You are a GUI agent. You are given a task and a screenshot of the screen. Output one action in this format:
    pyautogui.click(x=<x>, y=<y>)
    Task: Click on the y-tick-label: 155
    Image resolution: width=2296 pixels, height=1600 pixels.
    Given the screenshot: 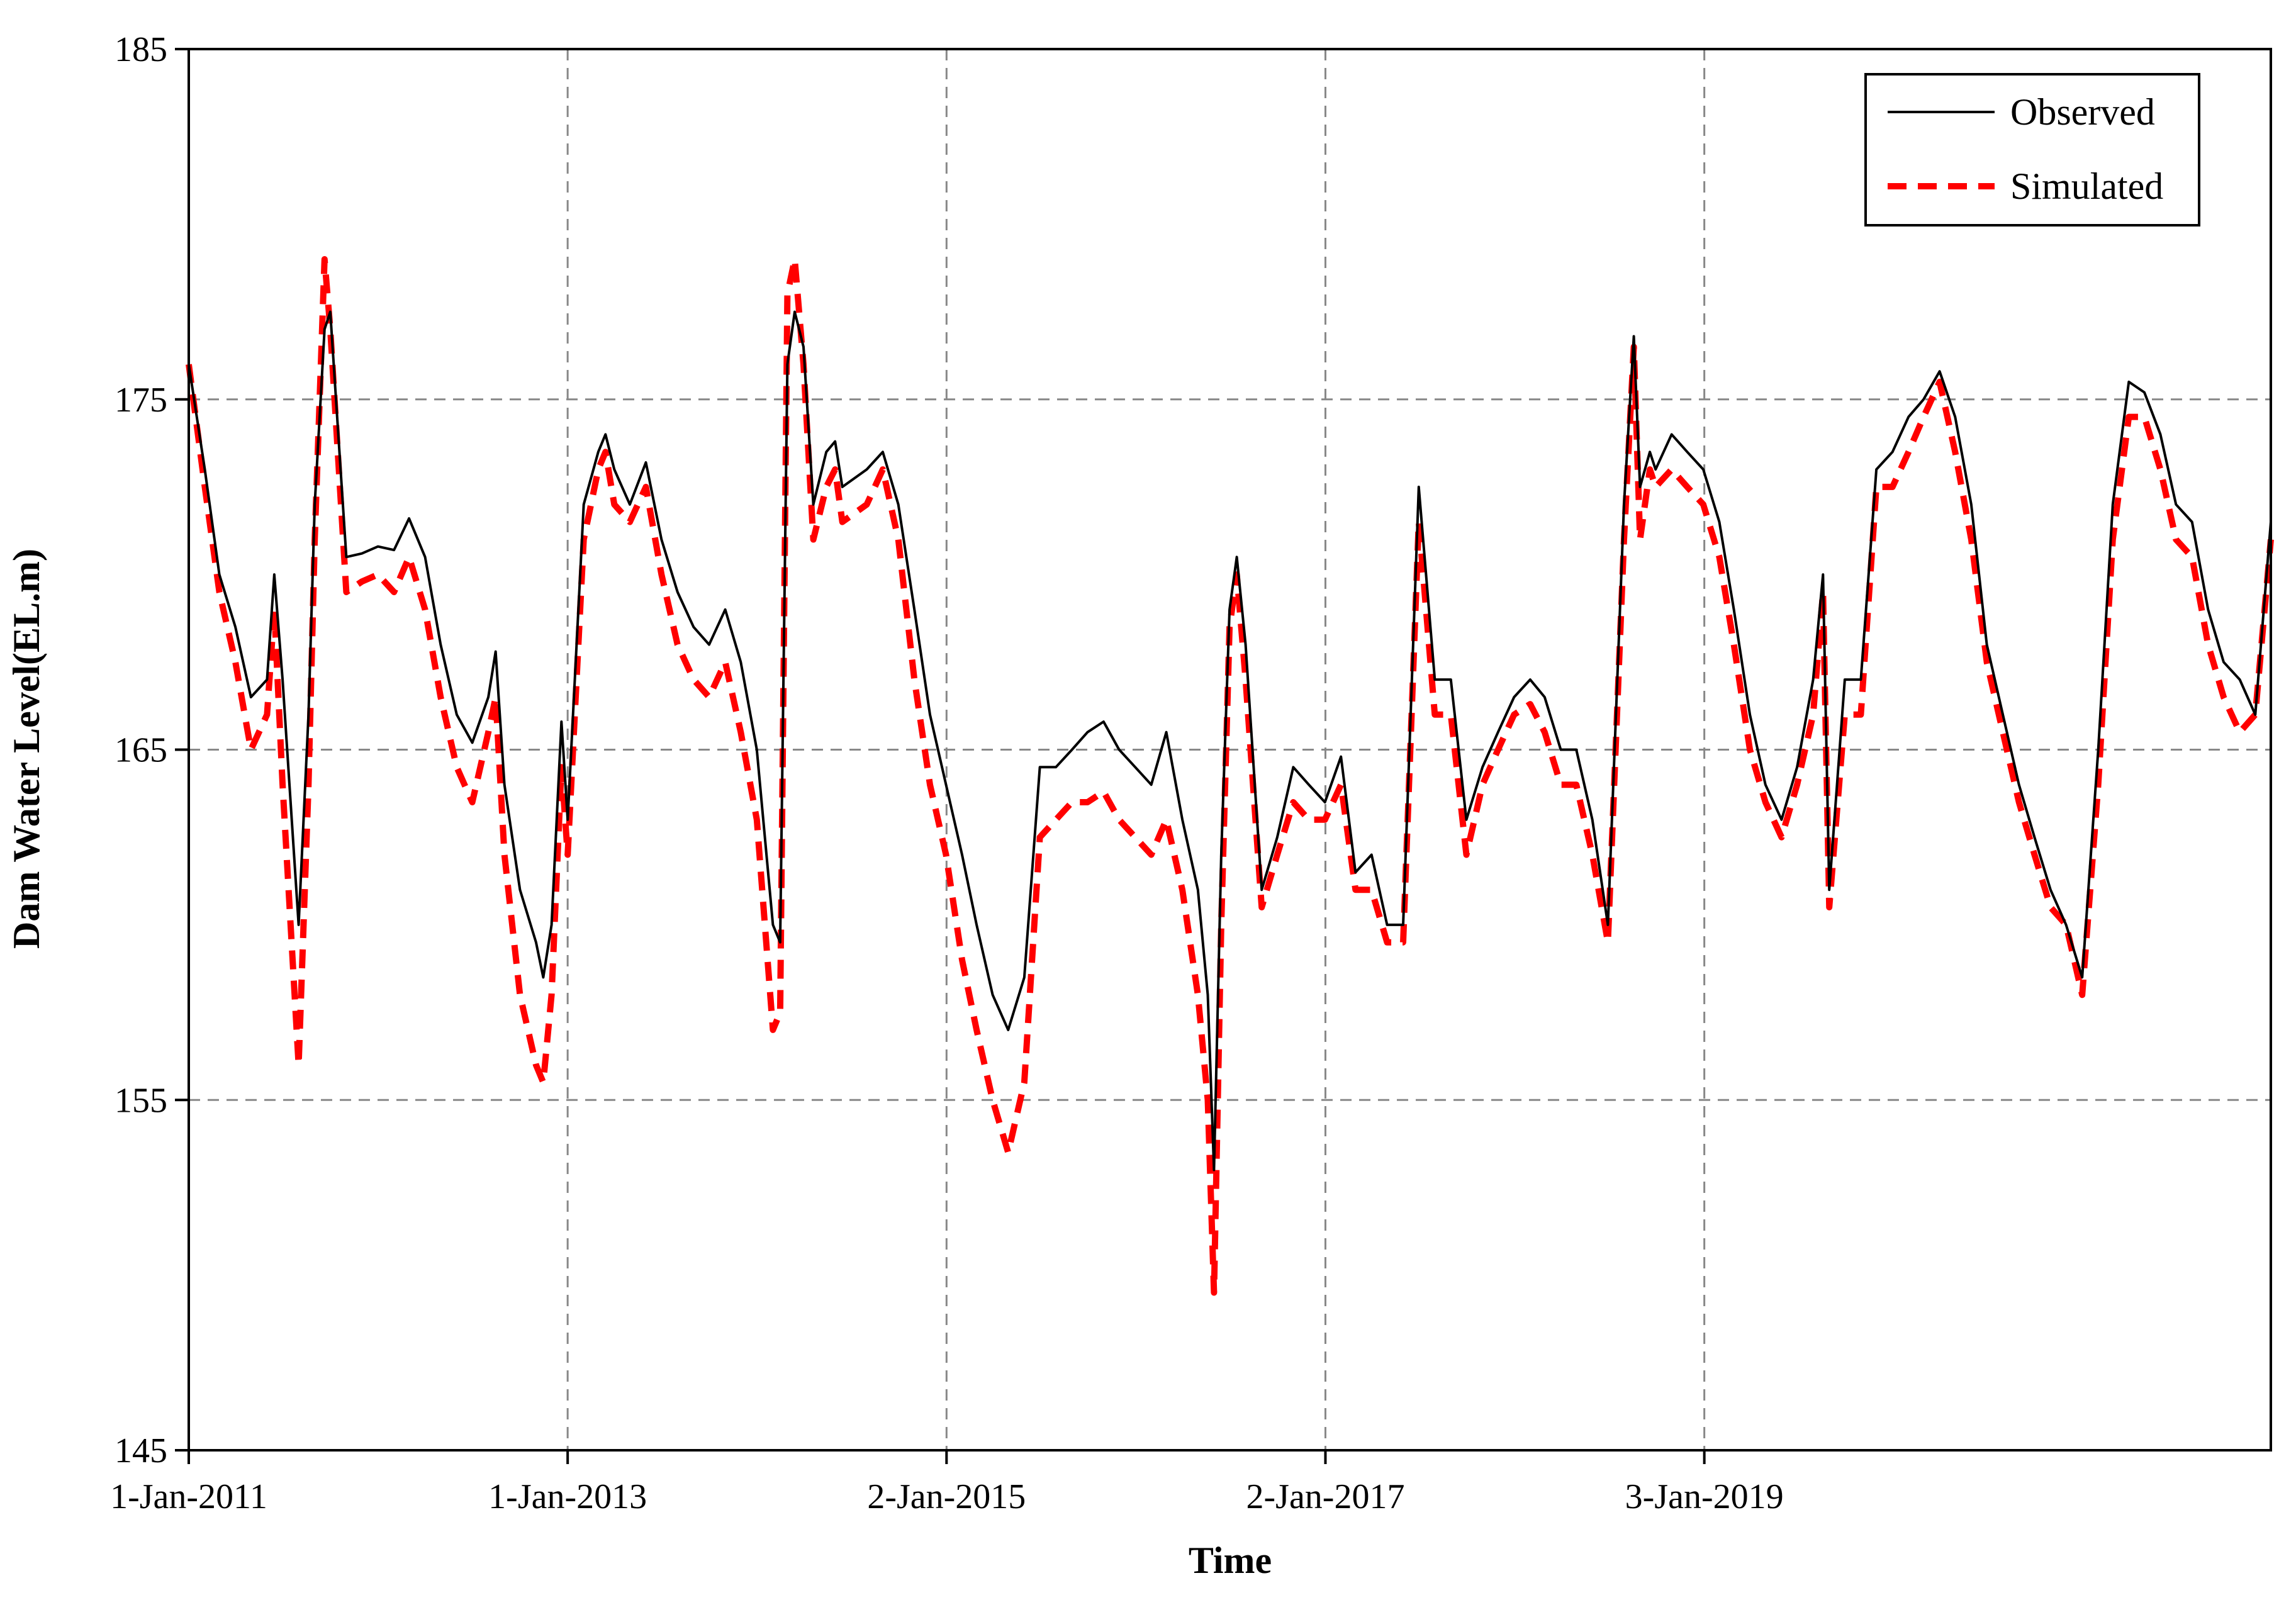 What is the action you would take?
    pyautogui.click(x=141, y=1100)
    